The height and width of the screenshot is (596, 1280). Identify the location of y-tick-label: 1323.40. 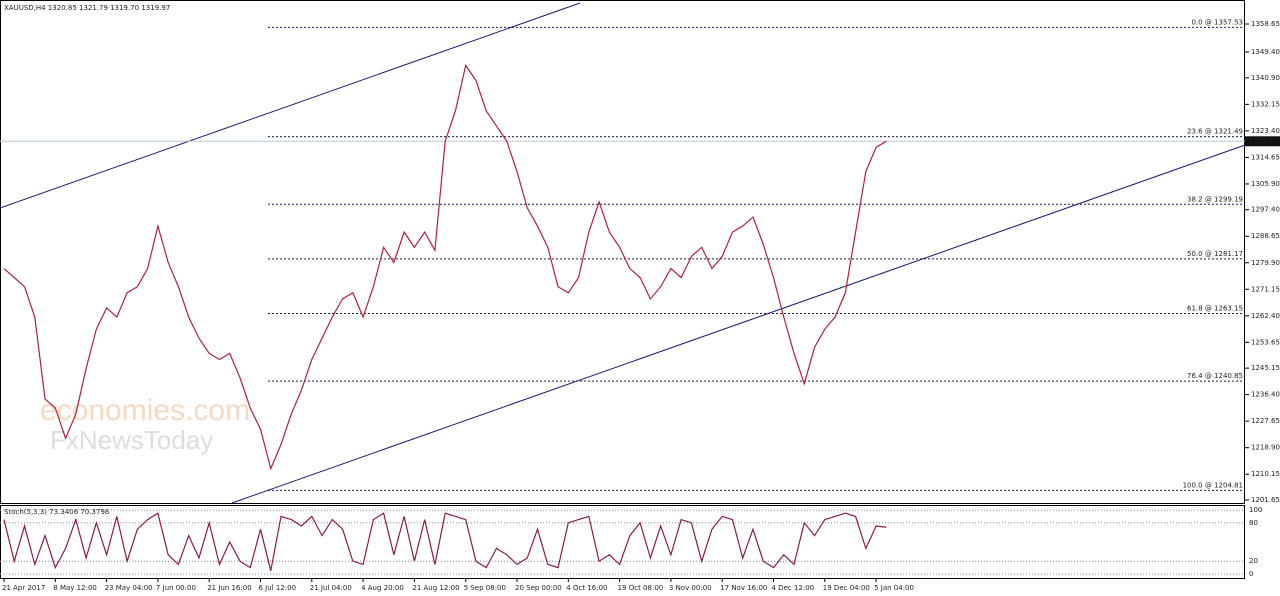
(1265, 131).